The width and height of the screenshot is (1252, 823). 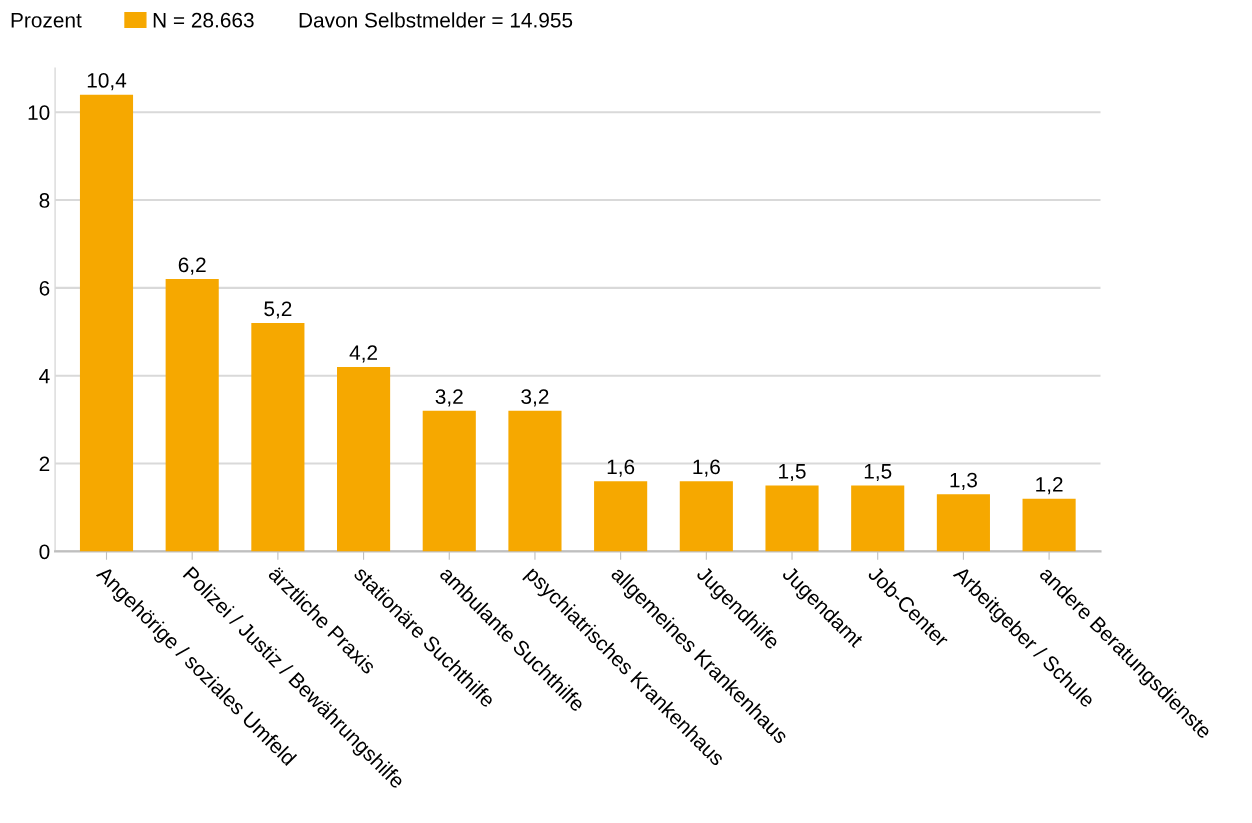 I want to click on y-tick-label: 8, so click(x=44, y=200).